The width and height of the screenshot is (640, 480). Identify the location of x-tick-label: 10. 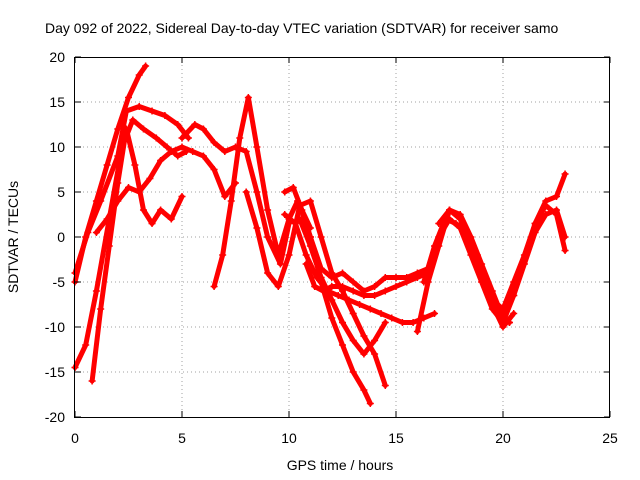
(289, 438).